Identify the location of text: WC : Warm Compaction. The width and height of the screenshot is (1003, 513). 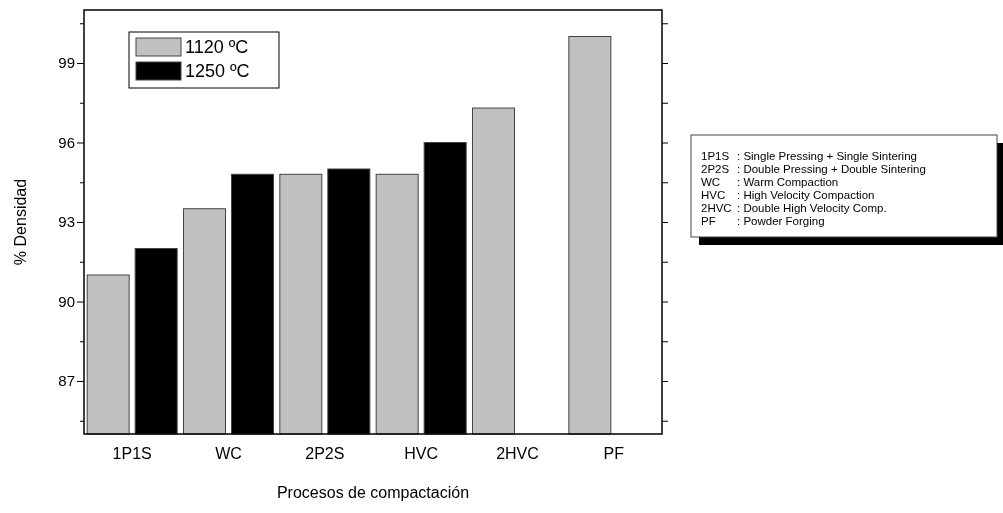
(770, 182).